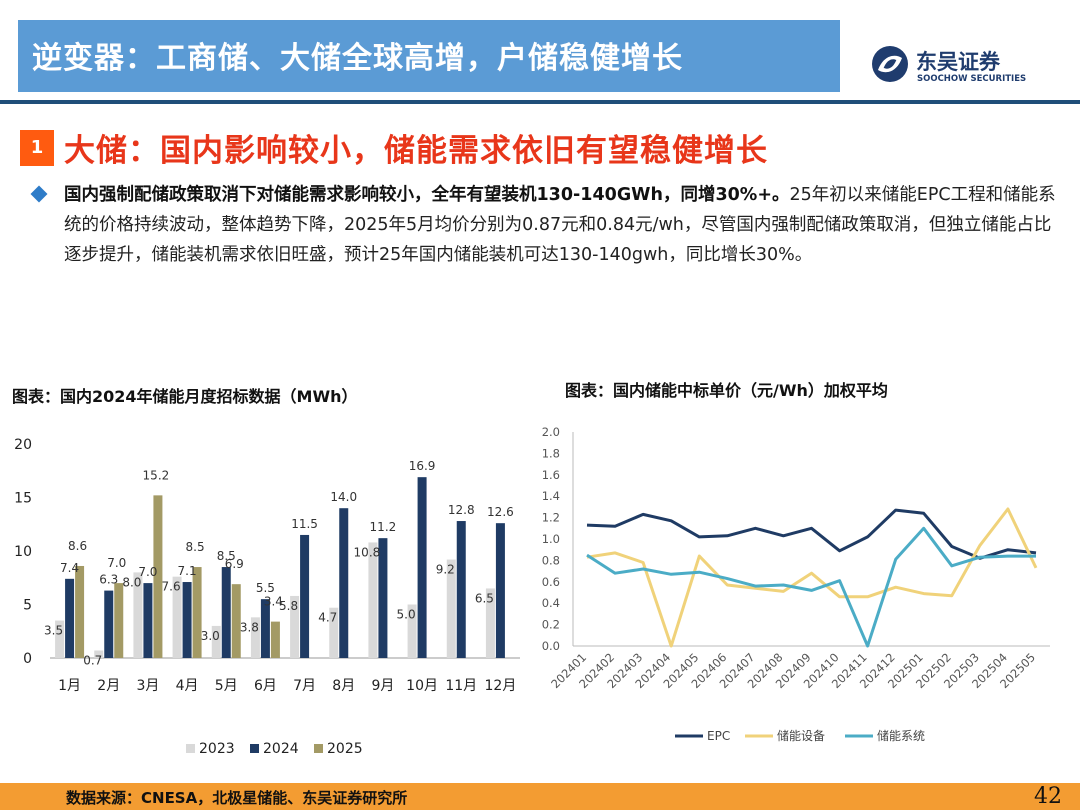 This screenshot has width=1080, height=810. What do you see at coordinates (551, 539) in the screenshot?
I see `y-tick-label: 1.0` at bounding box center [551, 539].